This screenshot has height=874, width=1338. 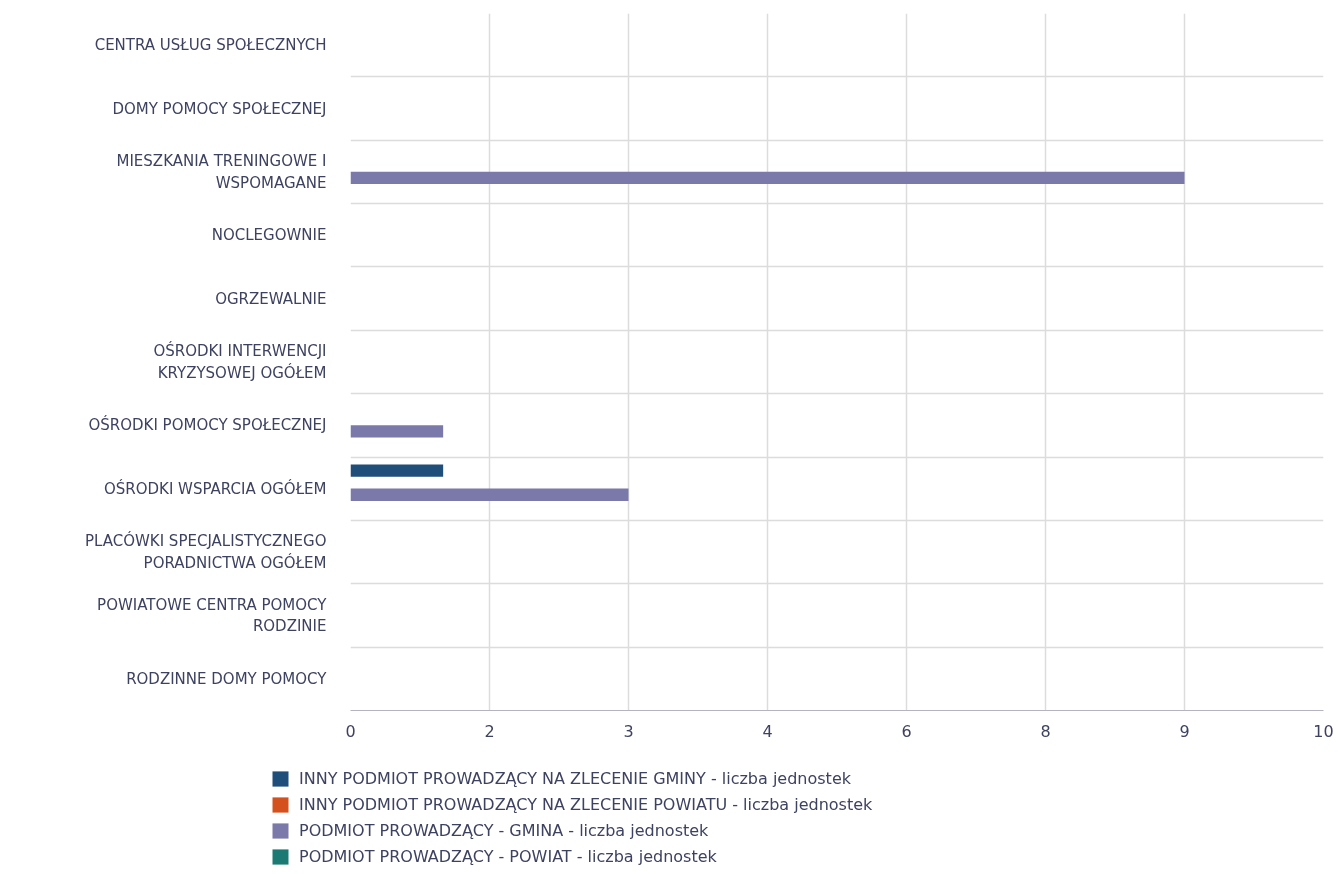 What do you see at coordinates (906, 731) in the screenshot?
I see `x-tick-label: 6` at bounding box center [906, 731].